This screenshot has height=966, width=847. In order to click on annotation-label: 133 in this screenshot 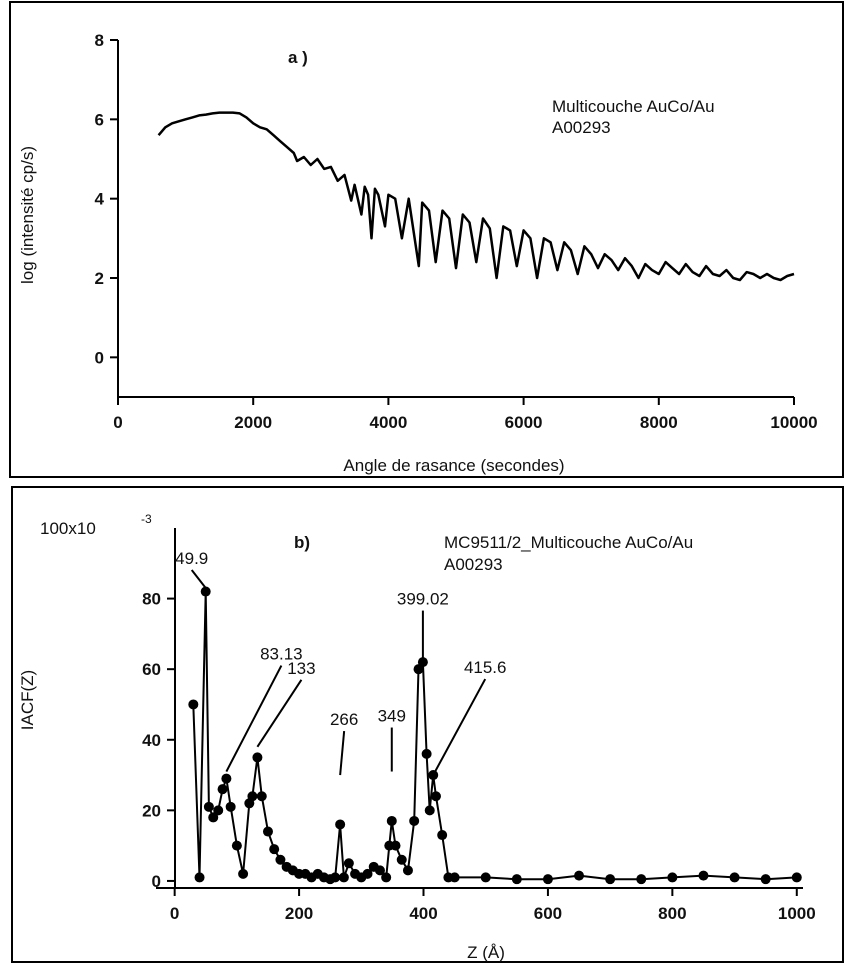, I will do `click(301, 668)`.